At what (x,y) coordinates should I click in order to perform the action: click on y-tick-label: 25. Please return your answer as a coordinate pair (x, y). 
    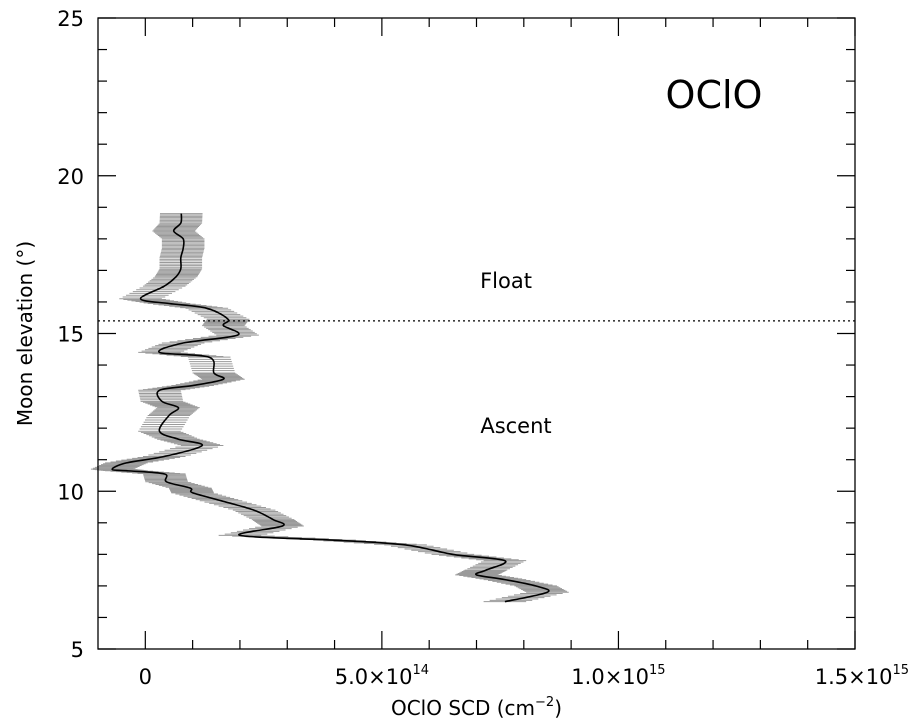
    Looking at the image, I should click on (70, 19).